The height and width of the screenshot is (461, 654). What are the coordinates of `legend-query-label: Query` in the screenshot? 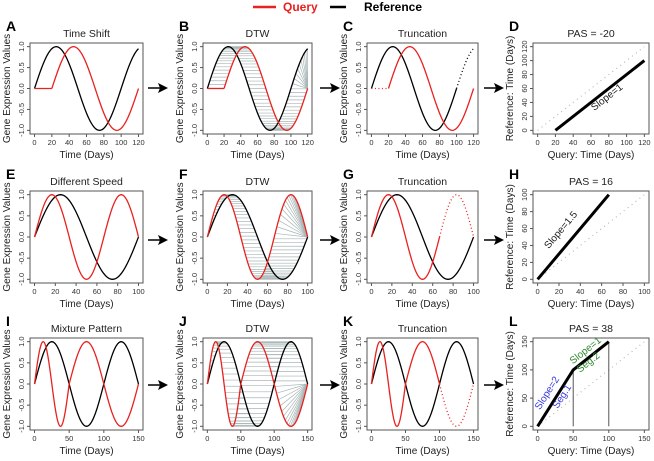 It's located at (300, 7).